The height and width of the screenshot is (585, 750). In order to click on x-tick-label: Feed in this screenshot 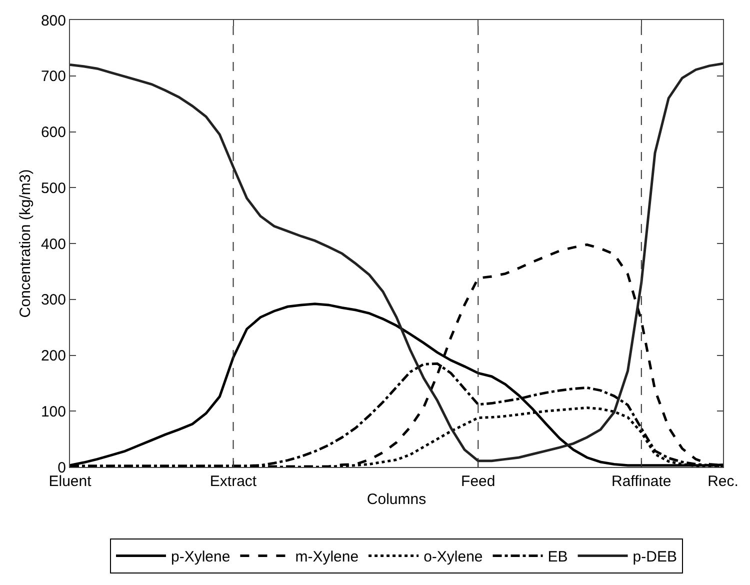, I will do `click(478, 481)`.